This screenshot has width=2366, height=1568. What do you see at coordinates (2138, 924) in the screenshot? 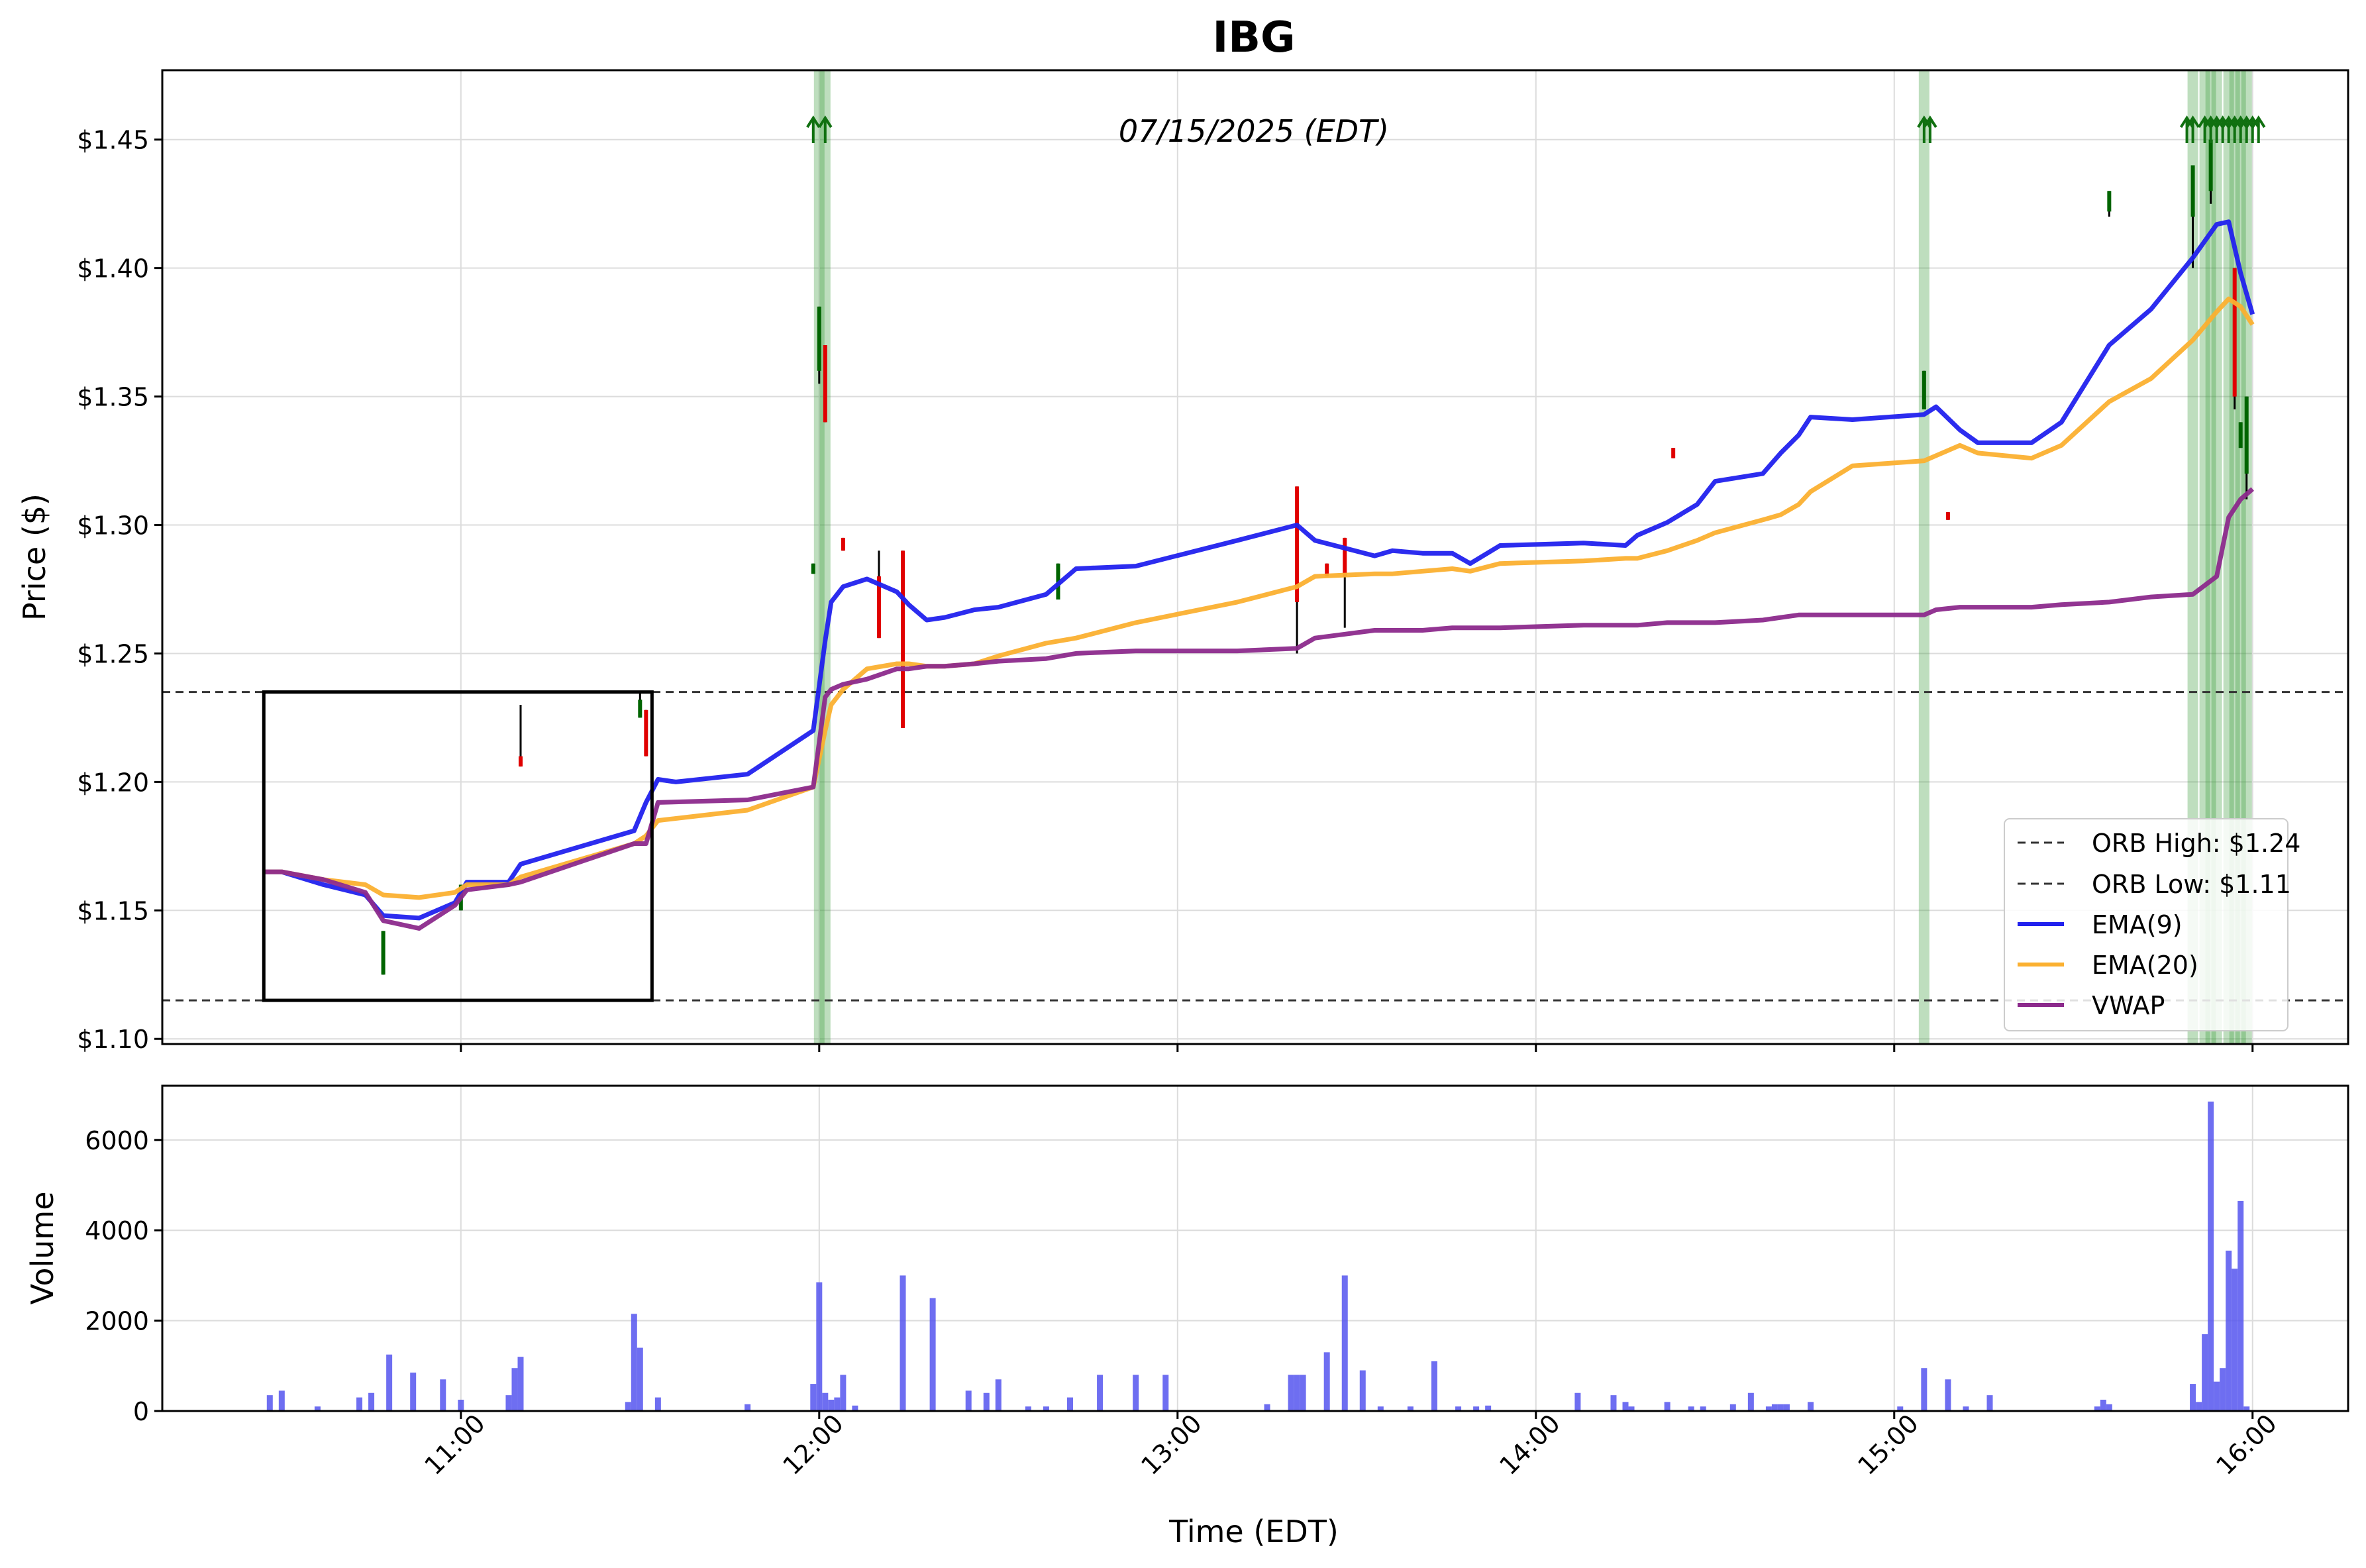
I see `legend-label-ema9: EMA(9)` at bounding box center [2138, 924].